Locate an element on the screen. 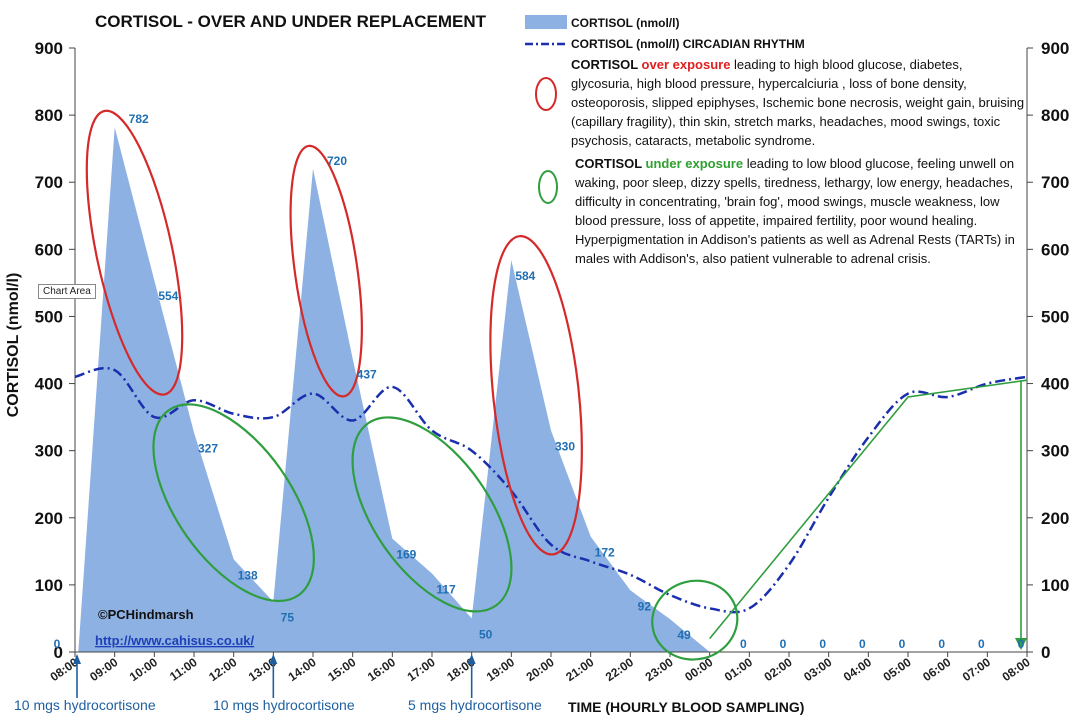 The height and width of the screenshot is (717, 1080). data-label: 117 is located at coordinates (446, 589).